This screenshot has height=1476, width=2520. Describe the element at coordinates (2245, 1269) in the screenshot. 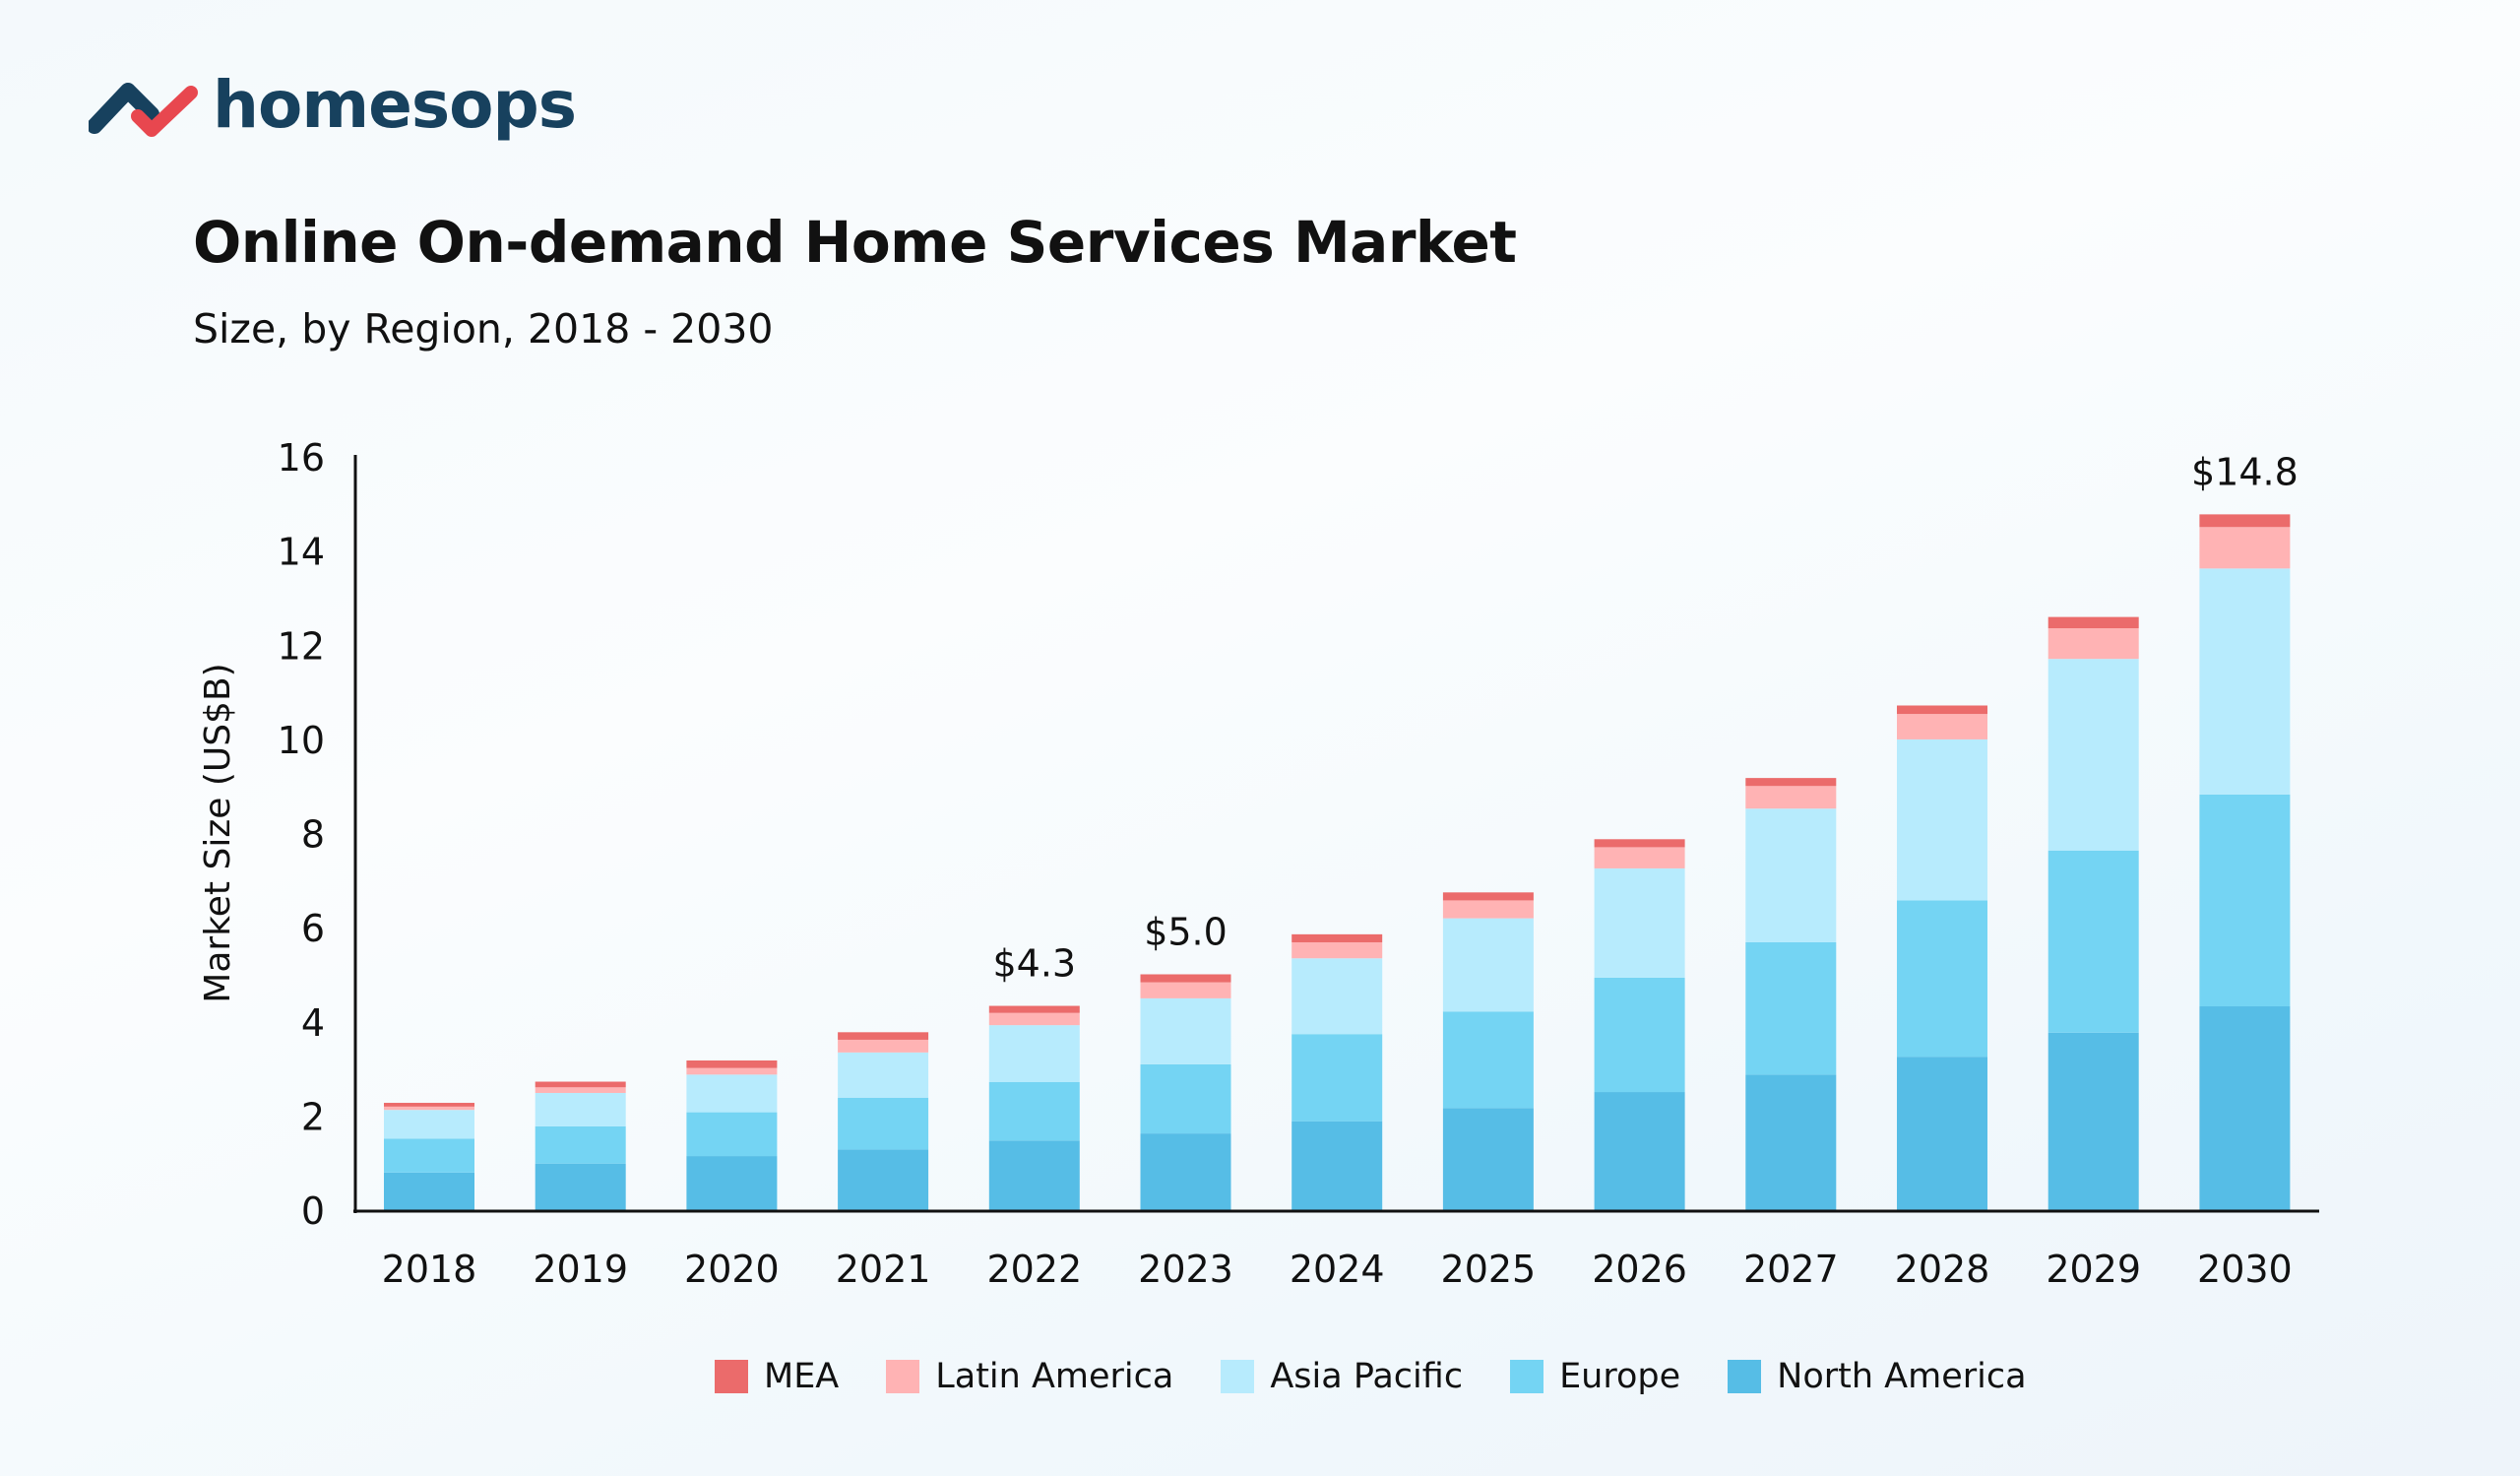

I see `x-tick-label: 2030` at that location.